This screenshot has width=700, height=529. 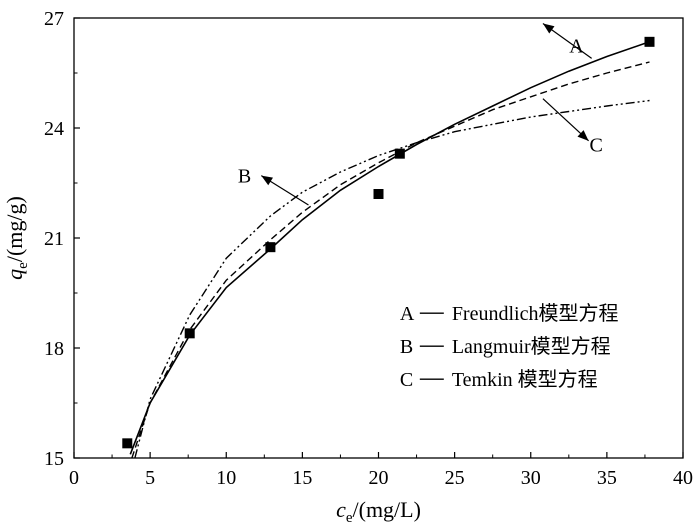 What do you see at coordinates (302, 478) in the screenshot?
I see `x-tick-label: 15` at bounding box center [302, 478].